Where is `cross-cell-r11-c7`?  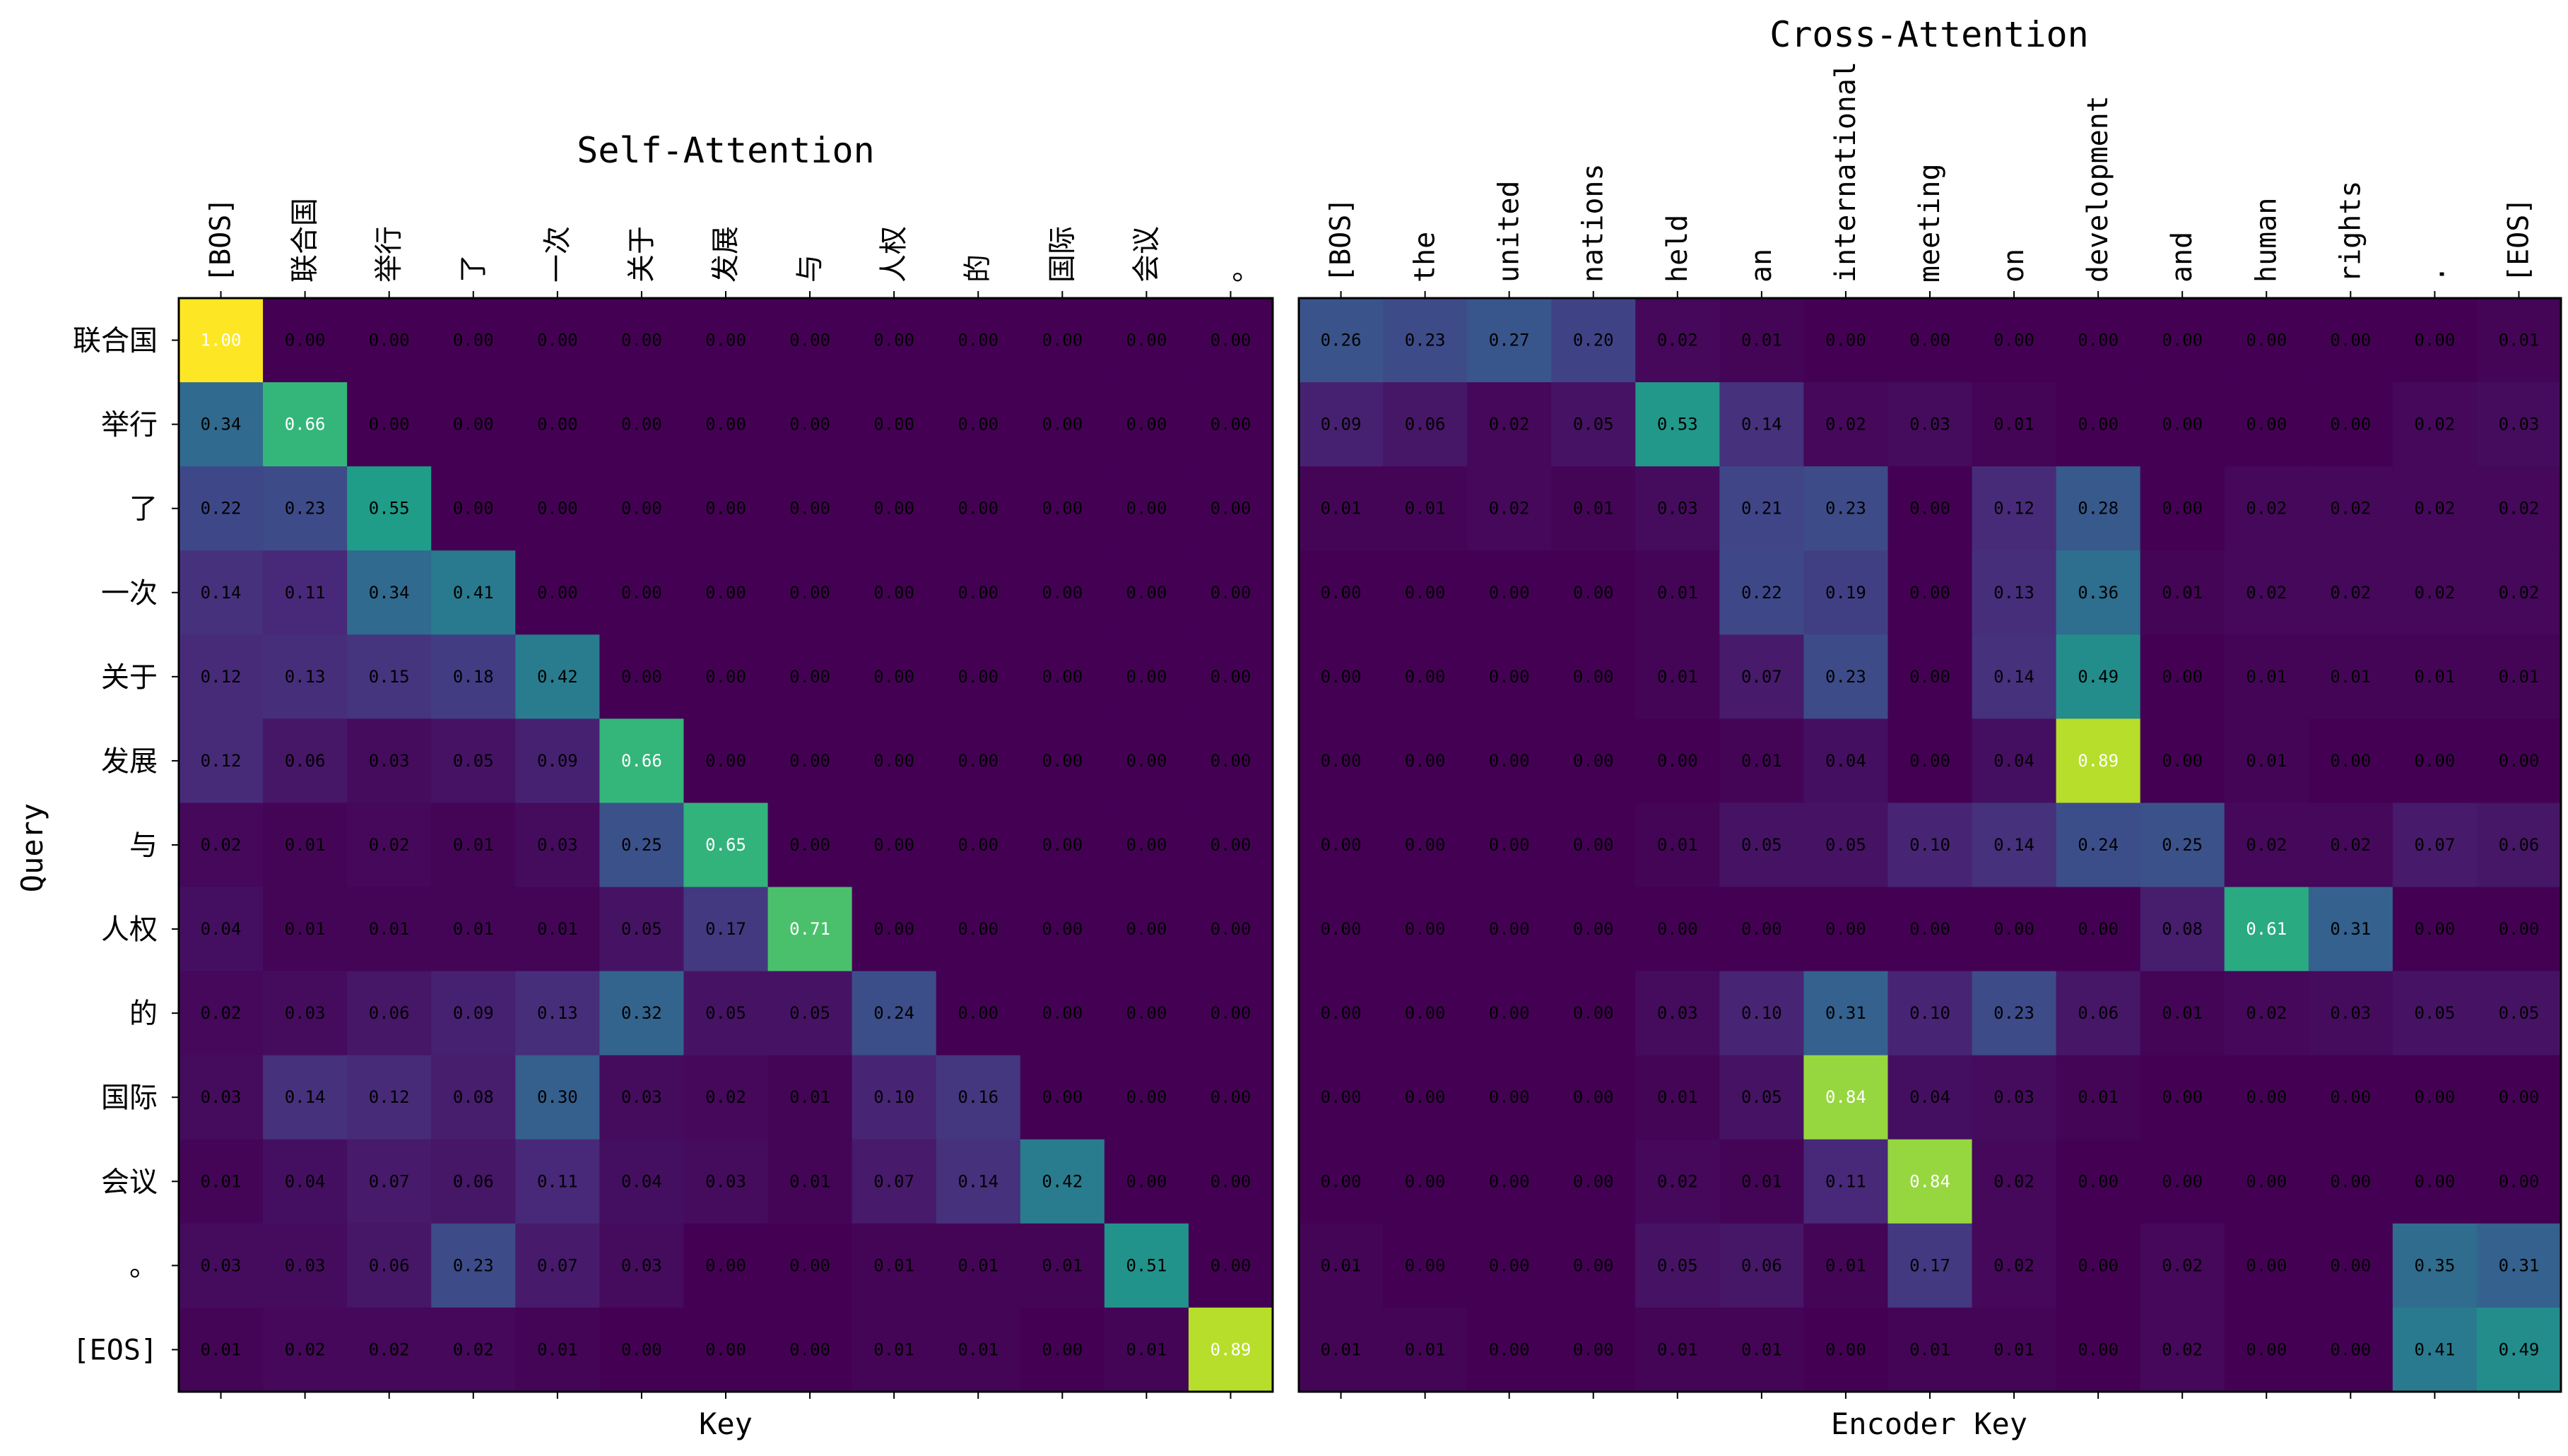
cross-cell-r11-c7 is located at coordinates (1930, 1265).